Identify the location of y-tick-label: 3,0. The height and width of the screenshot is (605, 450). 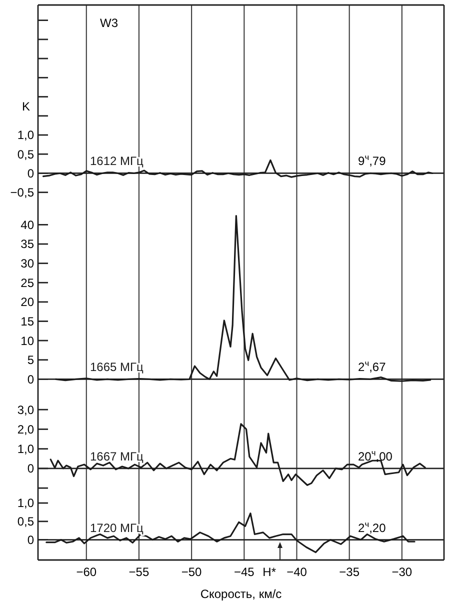
(25, 409).